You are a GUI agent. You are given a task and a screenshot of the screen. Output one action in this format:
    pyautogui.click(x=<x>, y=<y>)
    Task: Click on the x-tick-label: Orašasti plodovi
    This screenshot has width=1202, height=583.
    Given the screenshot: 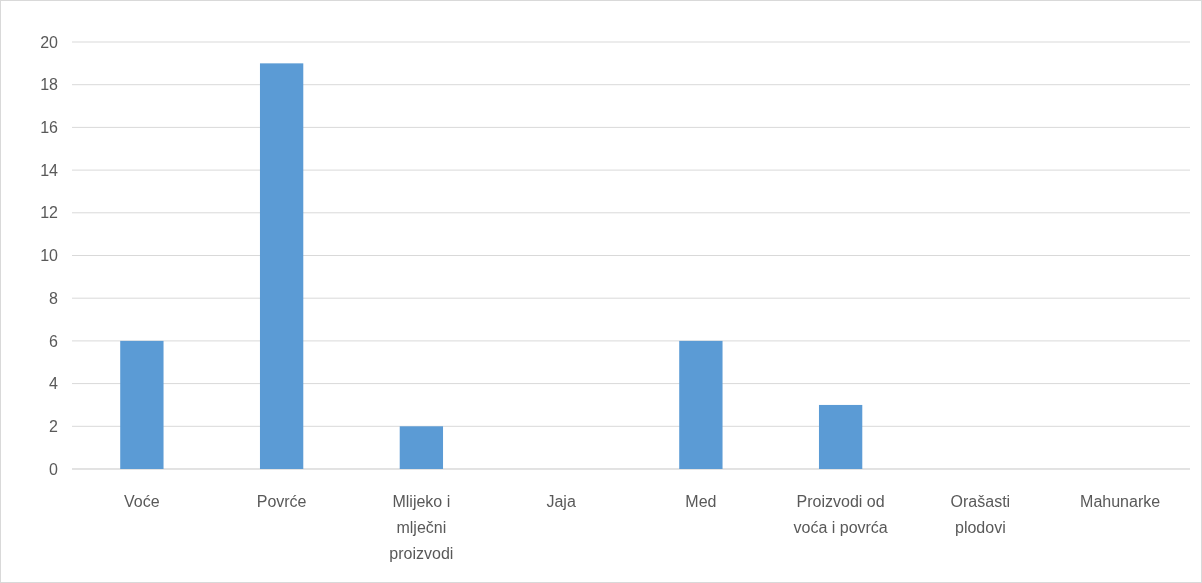 What is the action you would take?
    pyautogui.click(x=980, y=514)
    